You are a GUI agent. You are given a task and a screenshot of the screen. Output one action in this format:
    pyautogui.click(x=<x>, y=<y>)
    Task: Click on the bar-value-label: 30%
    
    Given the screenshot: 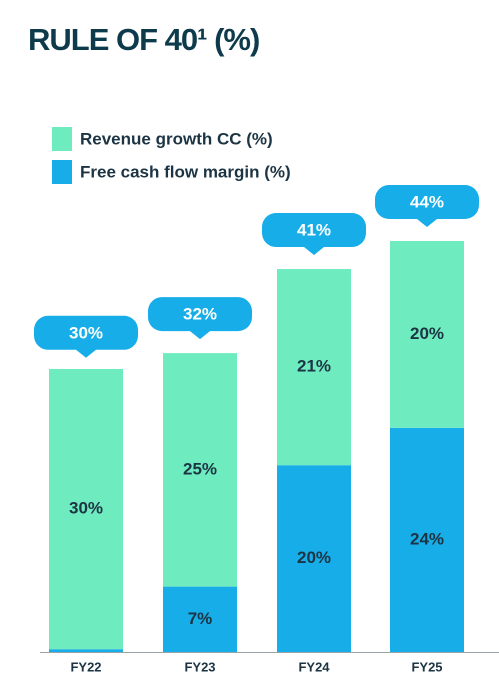 What is the action you would take?
    pyautogui.click(x=86, y=508)
    